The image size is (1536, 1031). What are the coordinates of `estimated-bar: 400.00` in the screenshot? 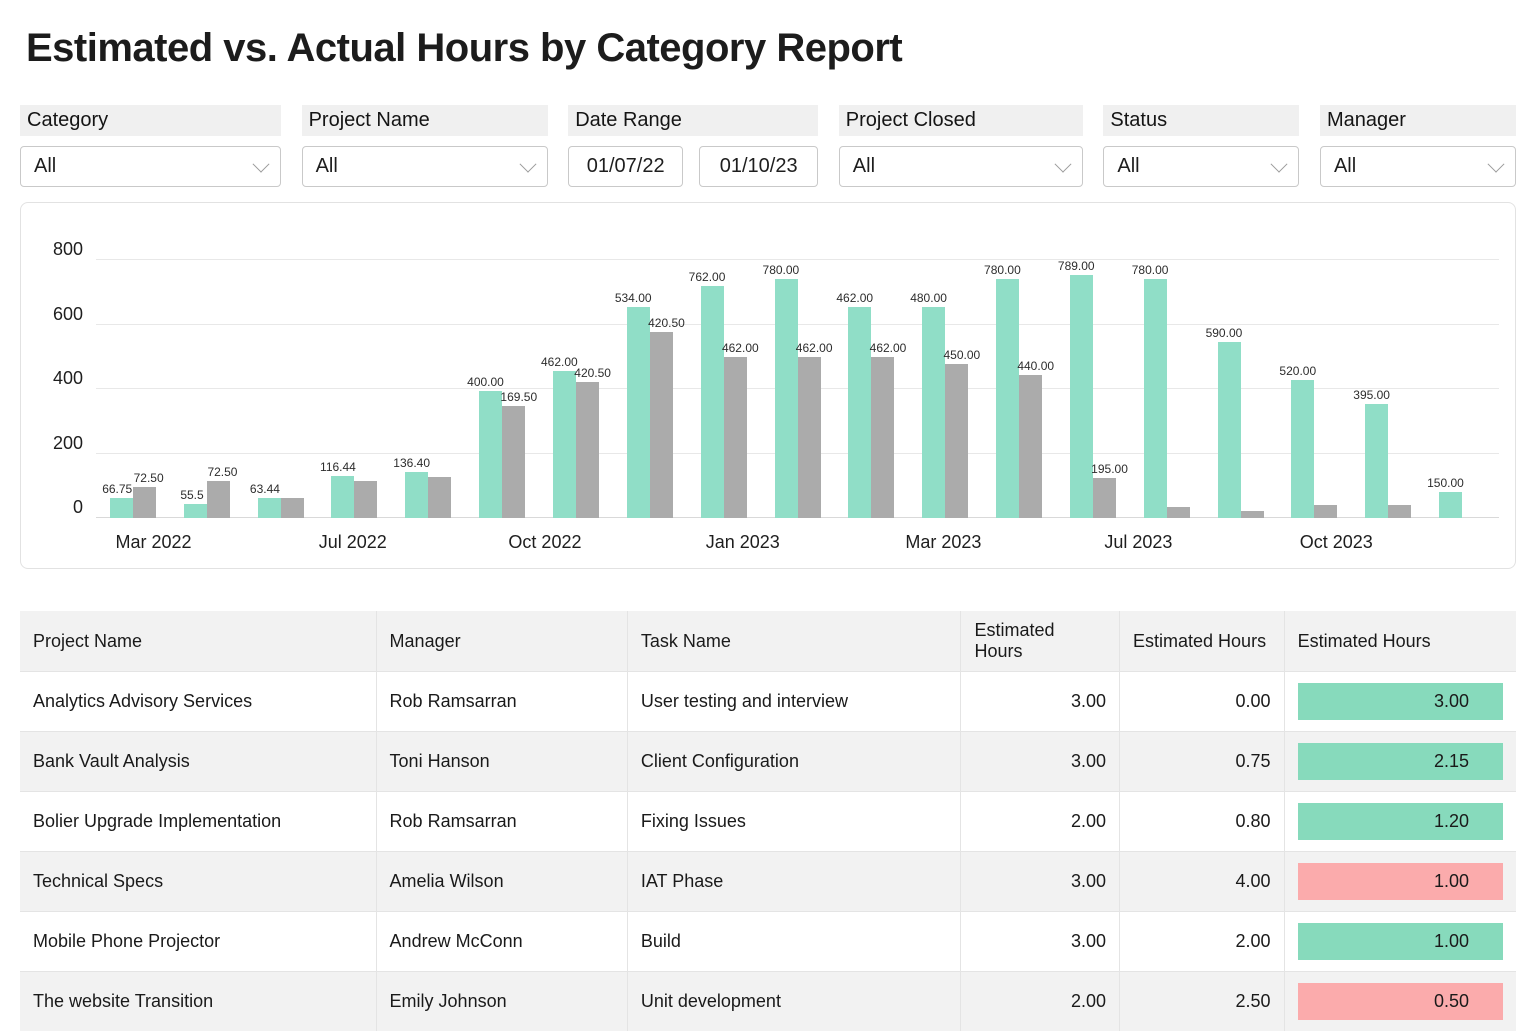 It's located at (490, 454).